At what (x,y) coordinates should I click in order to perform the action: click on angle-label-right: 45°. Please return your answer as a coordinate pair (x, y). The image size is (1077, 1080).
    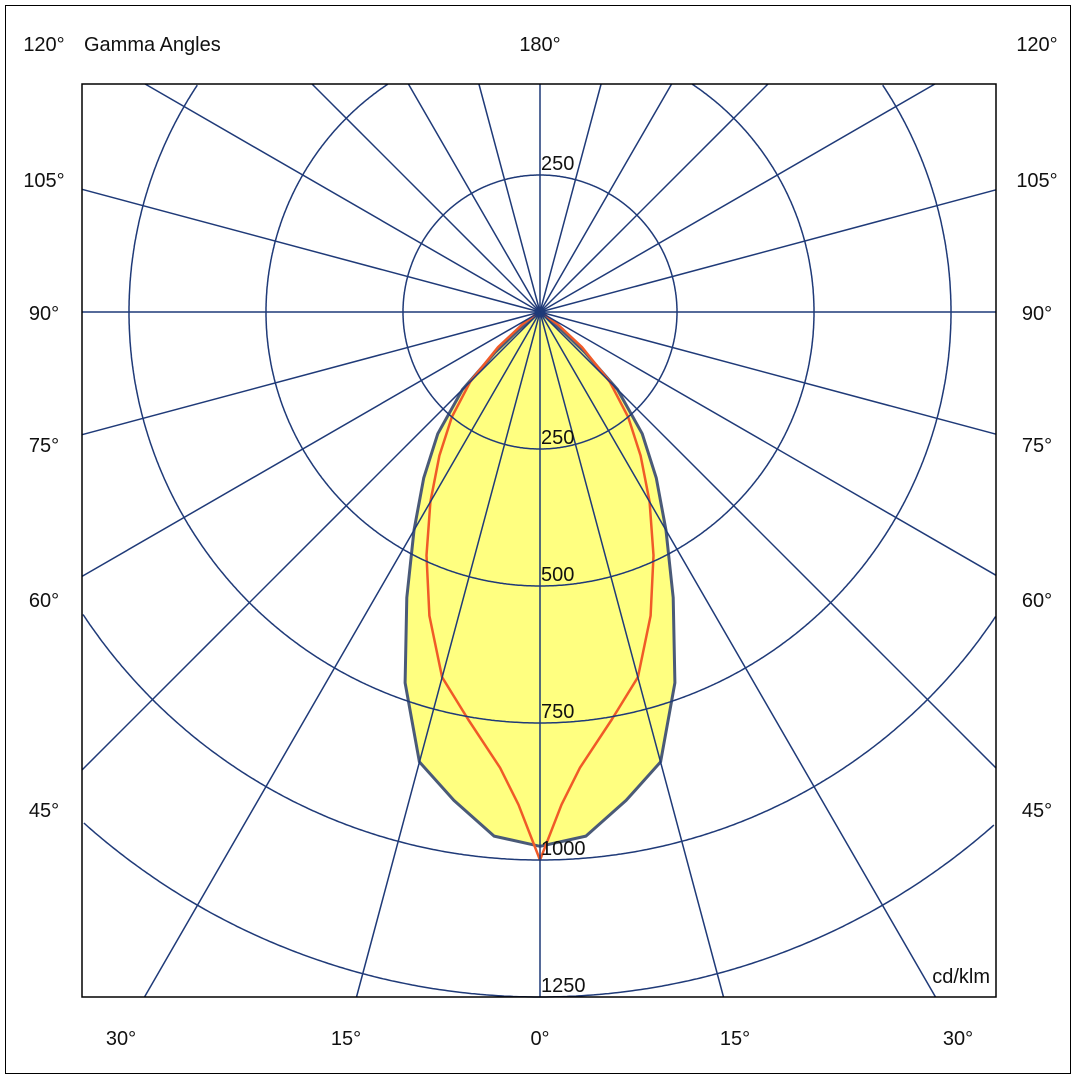
    Looking at the image, I should click on (1037, 811).